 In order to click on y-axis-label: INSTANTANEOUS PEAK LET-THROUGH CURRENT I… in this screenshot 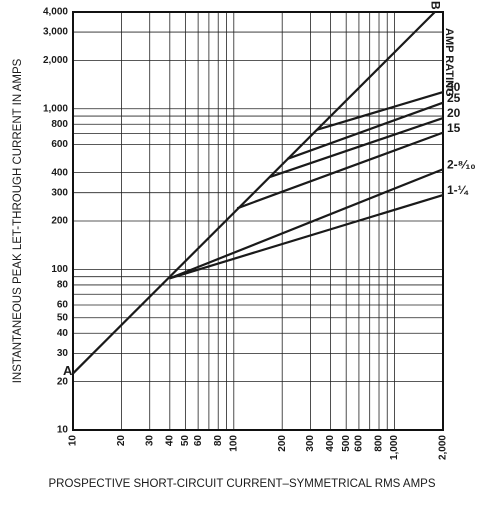, I will do `click(18, 220)`.